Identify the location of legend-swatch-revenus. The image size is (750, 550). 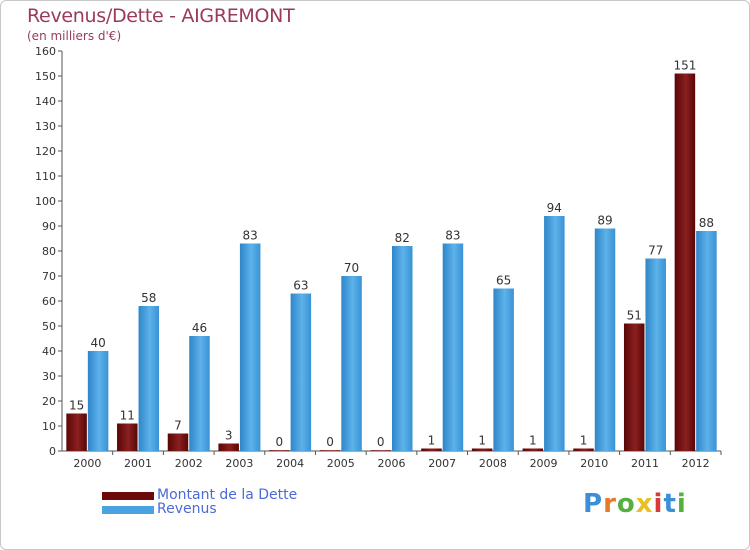
(128, 510).